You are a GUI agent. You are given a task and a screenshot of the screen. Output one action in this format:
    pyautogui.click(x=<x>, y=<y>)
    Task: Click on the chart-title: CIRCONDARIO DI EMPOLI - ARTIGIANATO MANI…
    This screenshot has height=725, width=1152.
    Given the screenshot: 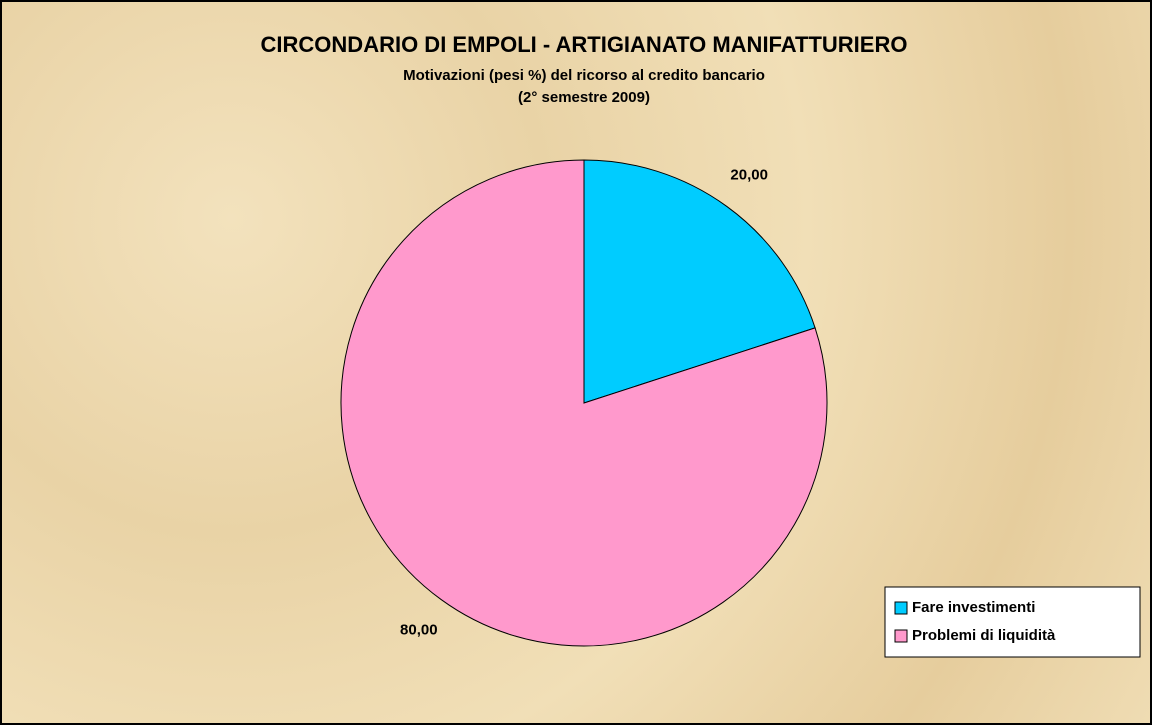 What is the action you would take?
    pyautogui.click(x=584, y=44)
    